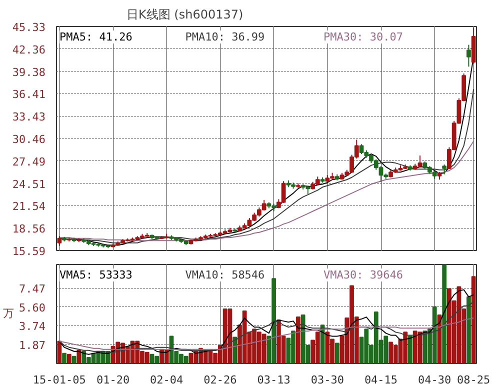 This screenshot has height=386, width=496. Describe the element at coordinates (29, 229) in the screenshot. I see `y-tick-label: 18.56` at that location.